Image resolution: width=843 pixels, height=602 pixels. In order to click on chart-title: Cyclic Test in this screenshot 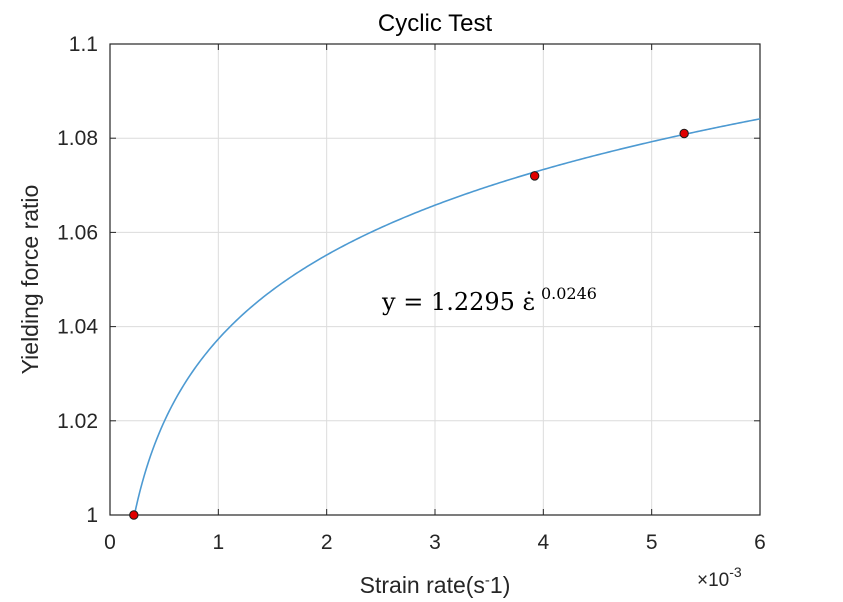, I will do `click(435, 23)`.